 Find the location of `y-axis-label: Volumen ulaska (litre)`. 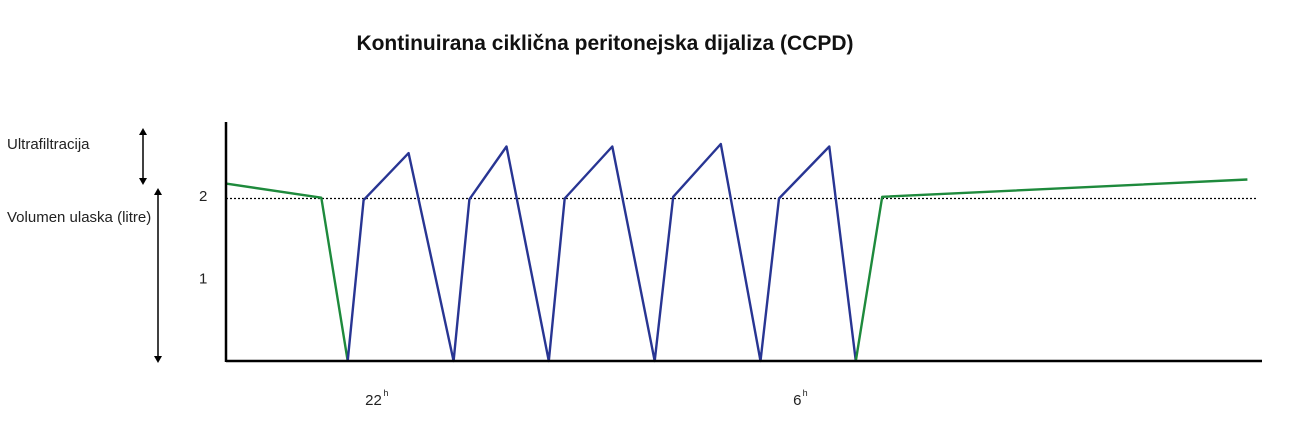

y-axis-label: Volumen ulaska (litre) is located at coordinates (79, 217).